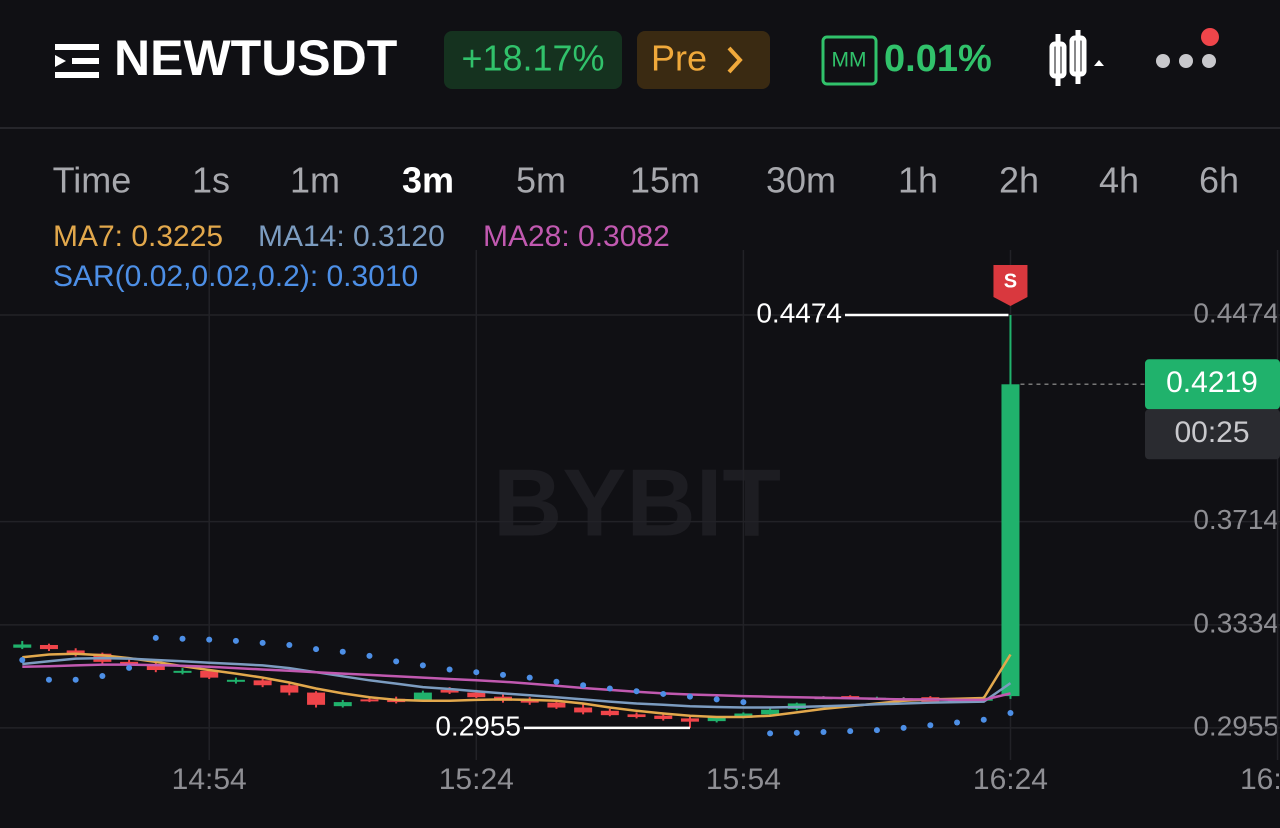 The image size is (1280, 828). What do you see at coordinates (679, 58) in the screenshot?
I see `pre-text: Pre` at bounding box center [679, 58].